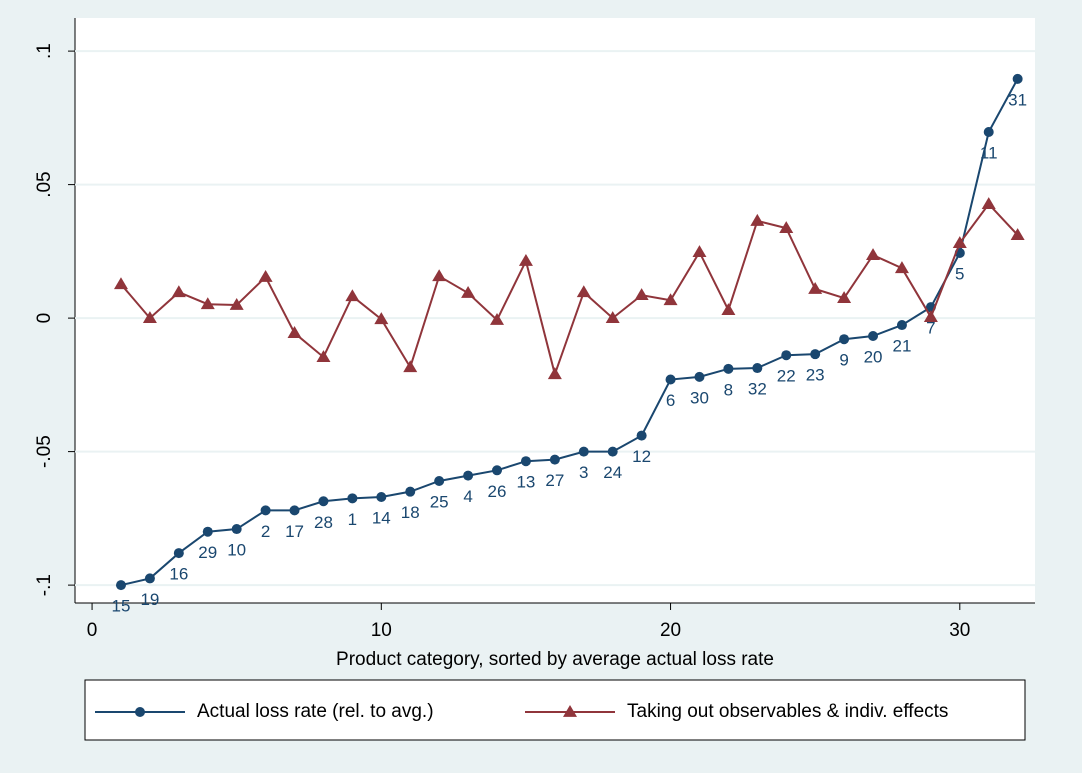 Image resolution: width=1082 pixels, height=773 pixels. I want to click on point-label: 26, so click(497, 491).